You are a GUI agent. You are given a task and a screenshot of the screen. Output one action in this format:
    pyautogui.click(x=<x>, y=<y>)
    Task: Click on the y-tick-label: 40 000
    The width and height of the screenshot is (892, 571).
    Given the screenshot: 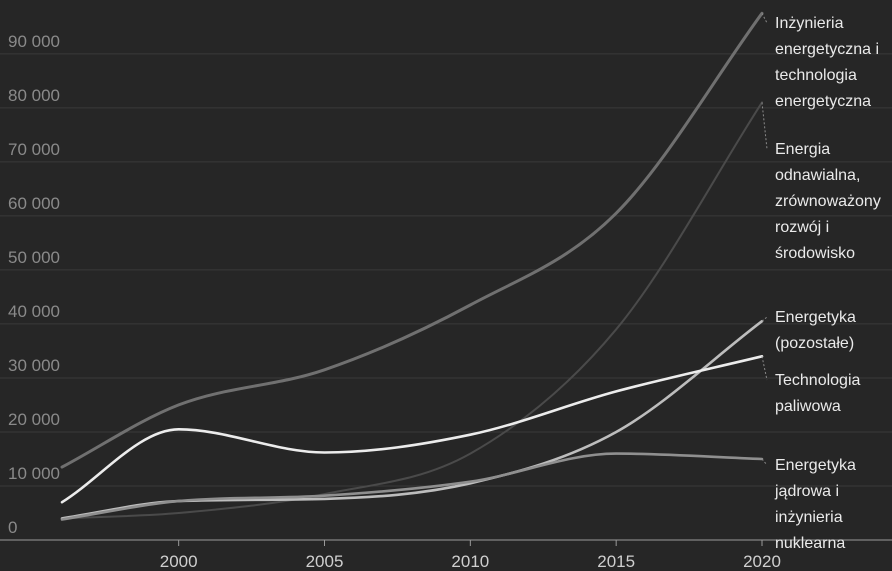 What is the action you would take?
    pyautogui.click(x=34, y=311)
    